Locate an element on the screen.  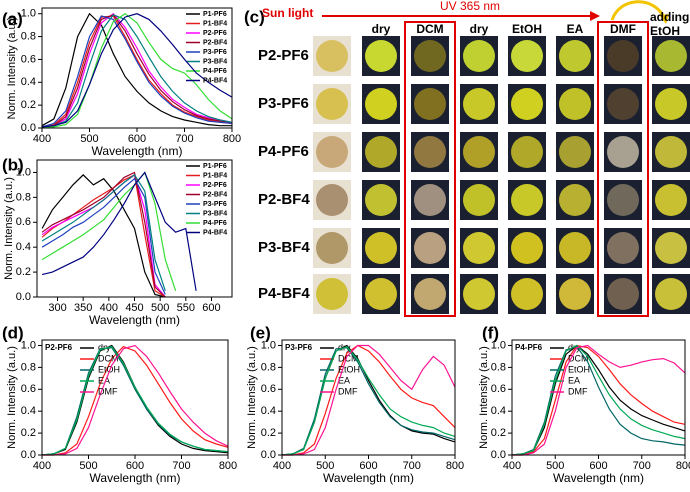
y-tick-label: 0.6 is located at coordinates (498, 389).